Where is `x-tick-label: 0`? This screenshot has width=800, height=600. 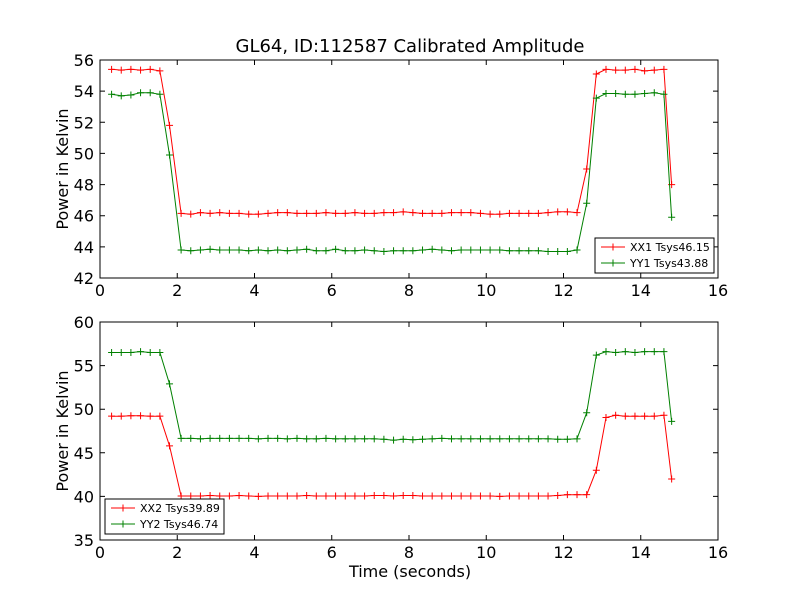 x-tick-label: 0 is located at coordinates (100, 552).